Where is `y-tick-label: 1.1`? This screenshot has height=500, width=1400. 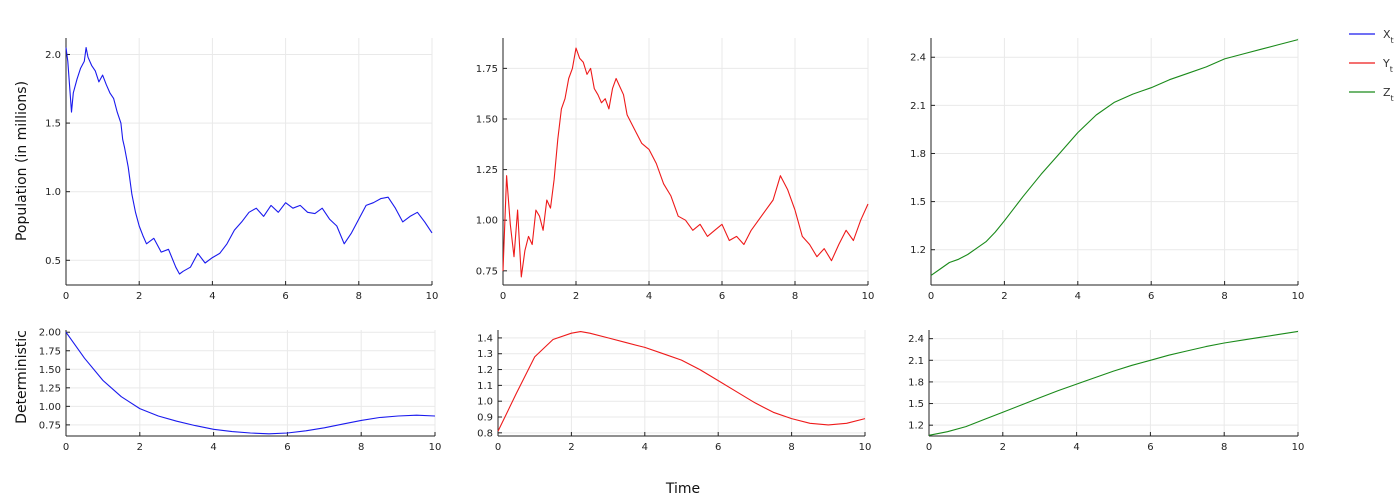
y-tick-label: 1.1 is located at coordinates (485, 386).